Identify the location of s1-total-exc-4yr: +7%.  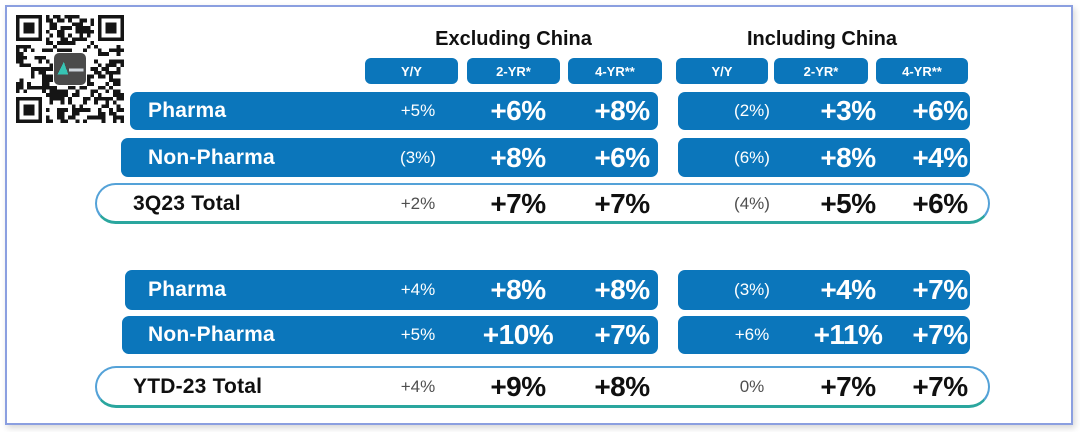
(622, 203).